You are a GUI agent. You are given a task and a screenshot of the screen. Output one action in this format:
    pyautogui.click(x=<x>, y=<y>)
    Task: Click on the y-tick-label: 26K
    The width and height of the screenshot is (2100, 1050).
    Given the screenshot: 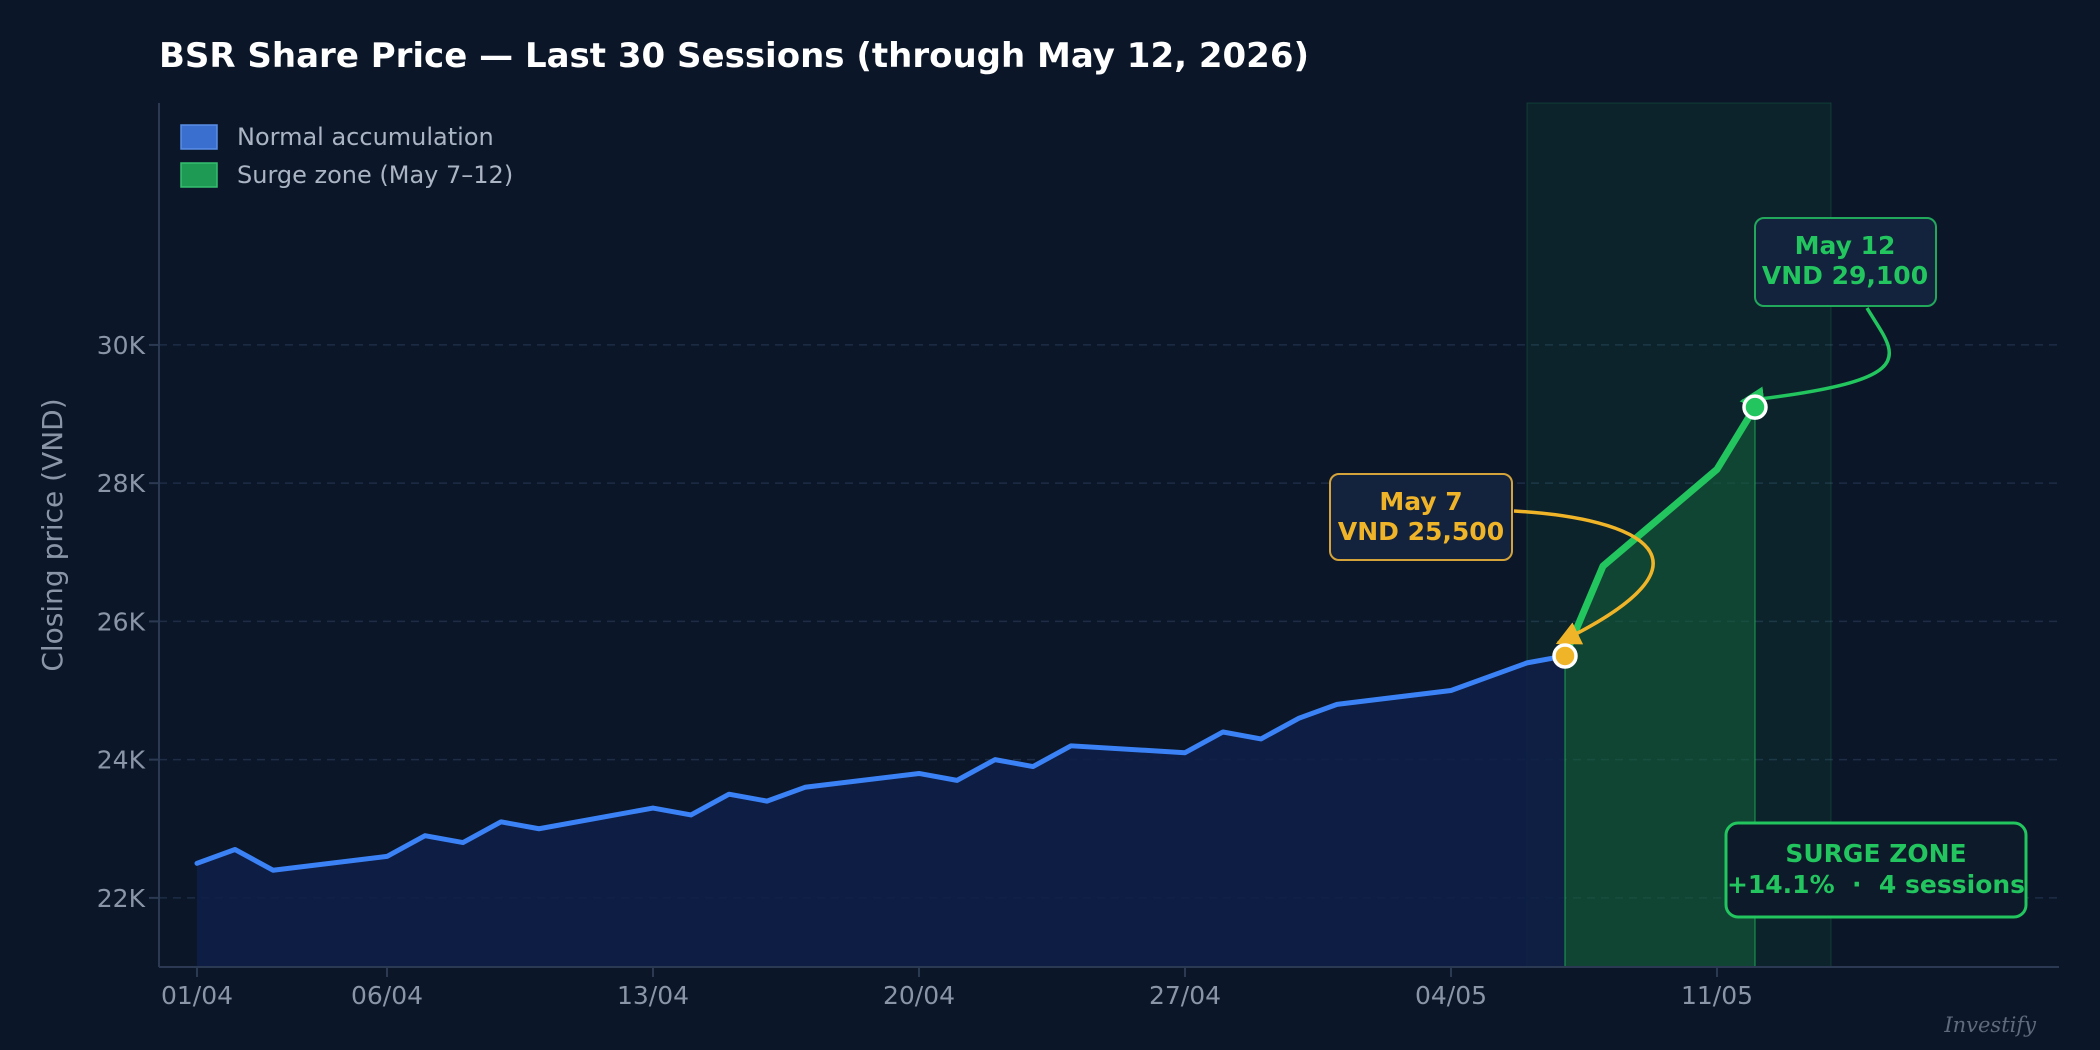 What is the action you would take?
    pyautogui.click(x=121, y=621)
    